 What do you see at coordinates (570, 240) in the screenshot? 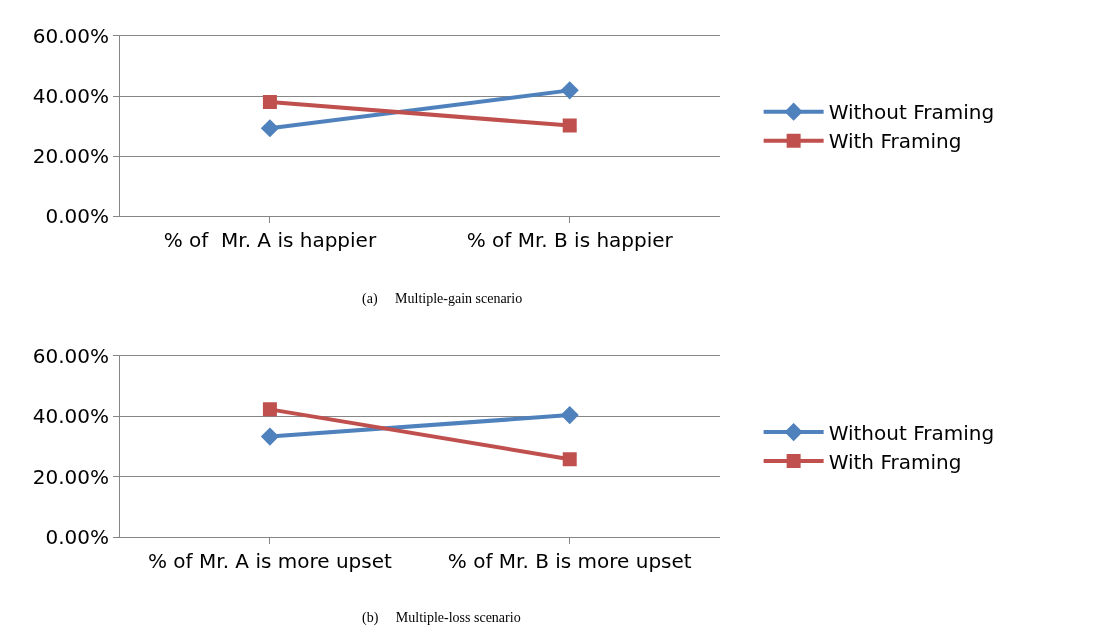
I see `x-tick-label: % of Mr. B is happier` at bounding box center [570, 240].